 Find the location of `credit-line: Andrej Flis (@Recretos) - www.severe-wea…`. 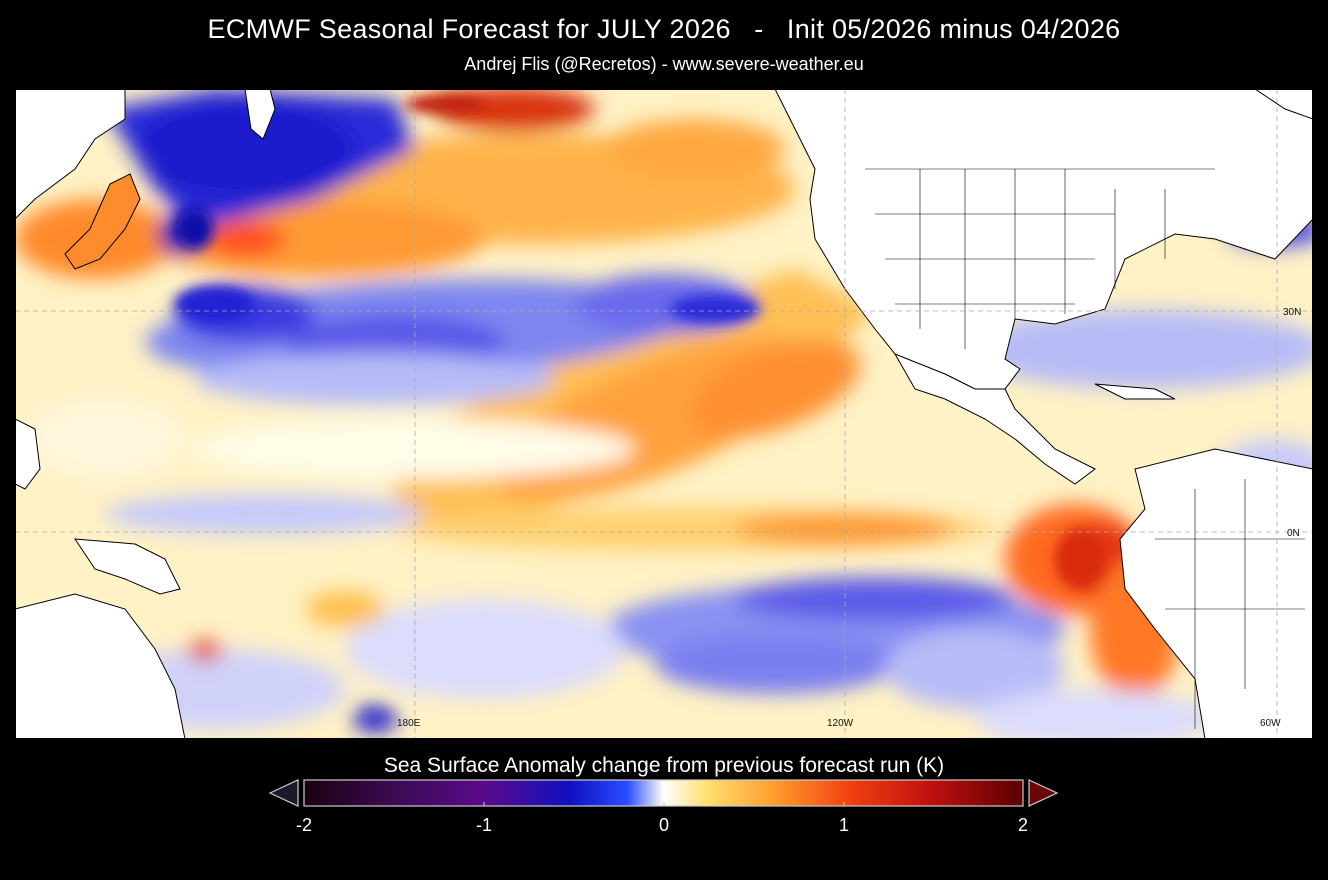

credit-line: Andrej Flis (@Recretos) - www.severe-wea… is located at coordinates (664, 64).